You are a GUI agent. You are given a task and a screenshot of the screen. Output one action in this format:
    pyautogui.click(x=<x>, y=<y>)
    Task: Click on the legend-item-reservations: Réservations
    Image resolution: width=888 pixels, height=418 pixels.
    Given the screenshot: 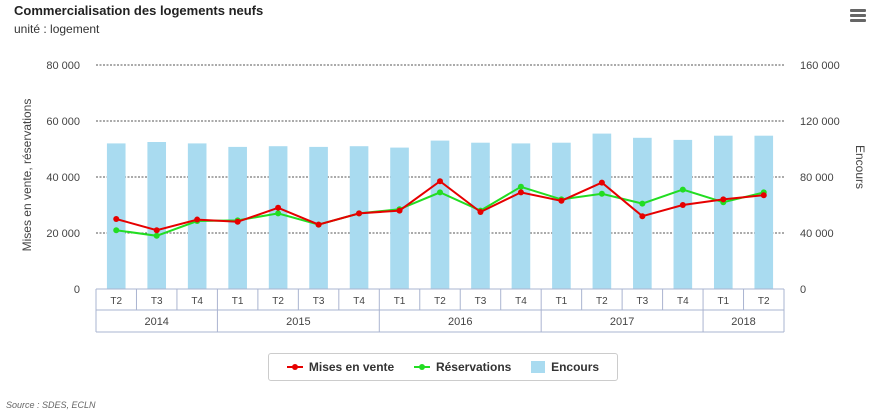 What is the action you would take?
    pyautogui.click(x=462, y=367)
    